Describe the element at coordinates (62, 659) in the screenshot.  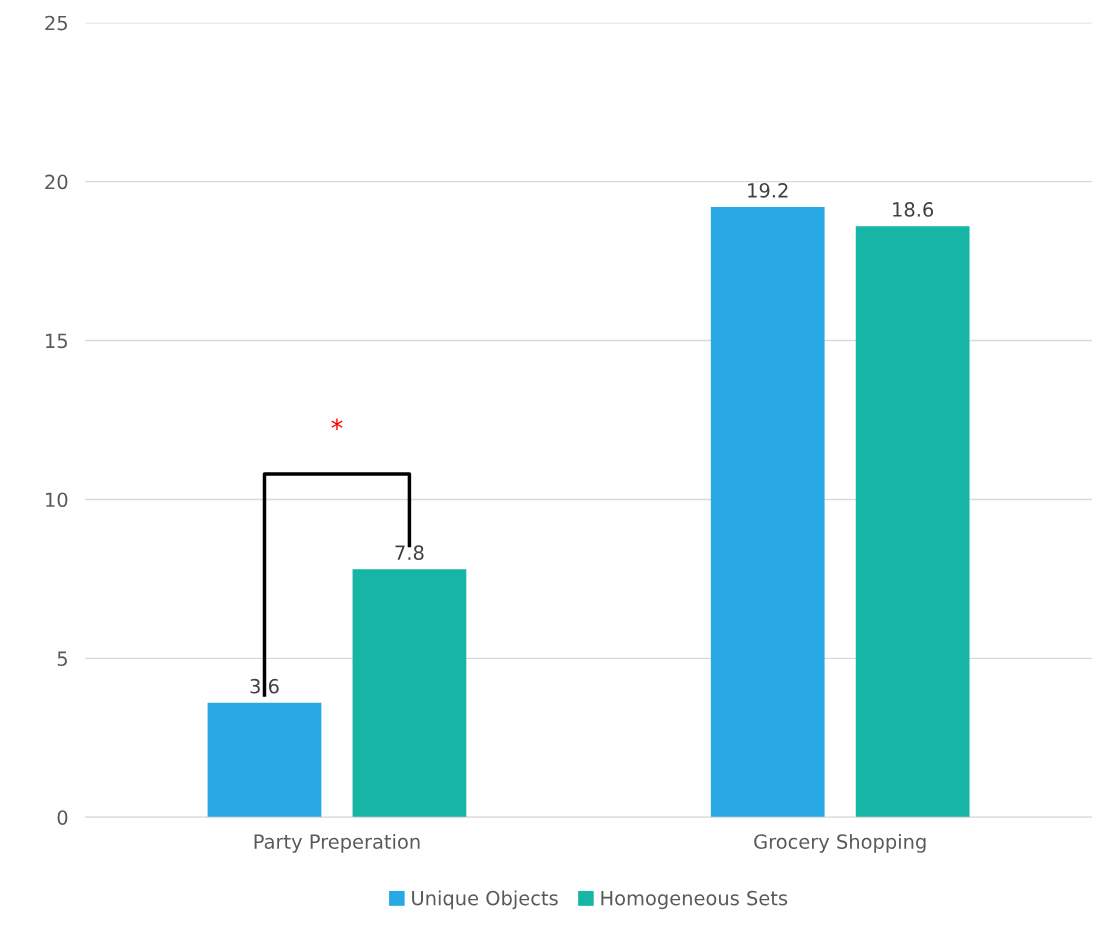
I see `y-tick-label: 5` at that location.